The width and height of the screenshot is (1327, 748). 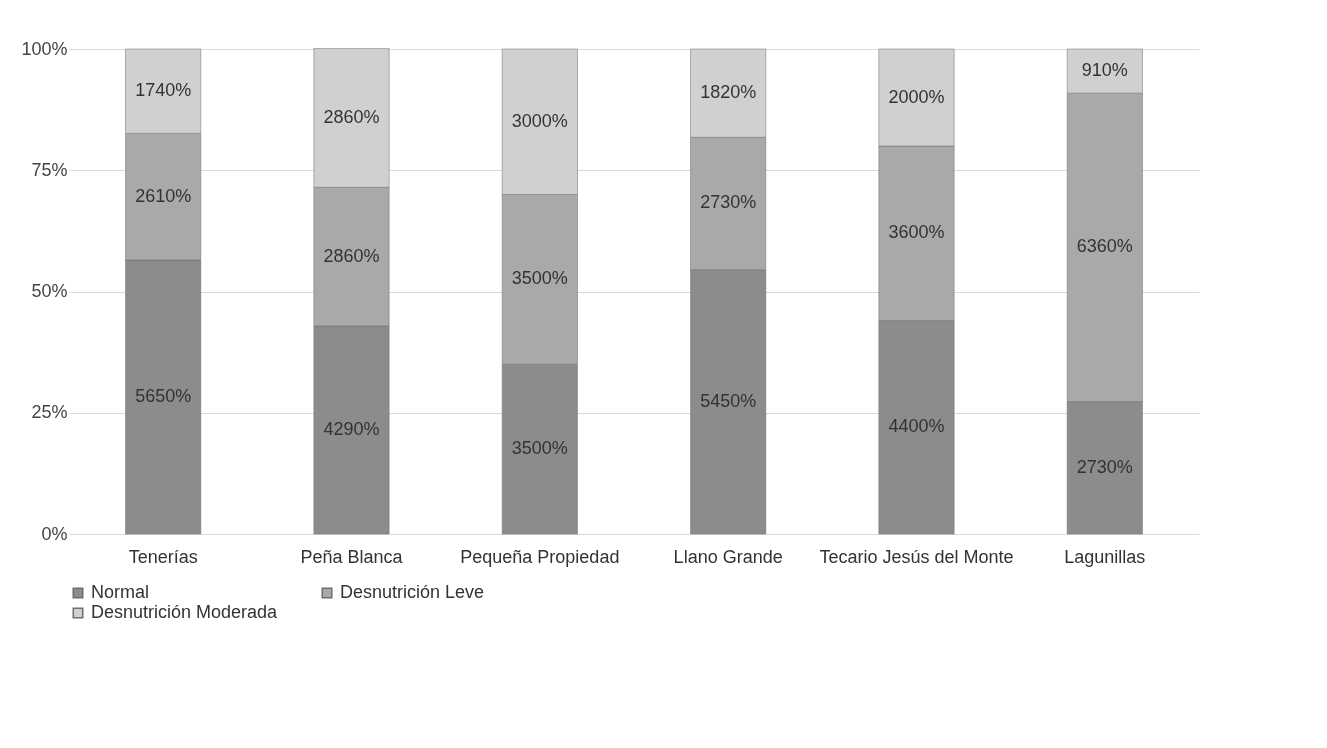 I want to click on x-tick-label: Lagunillas, so click(x=1105, y=556).